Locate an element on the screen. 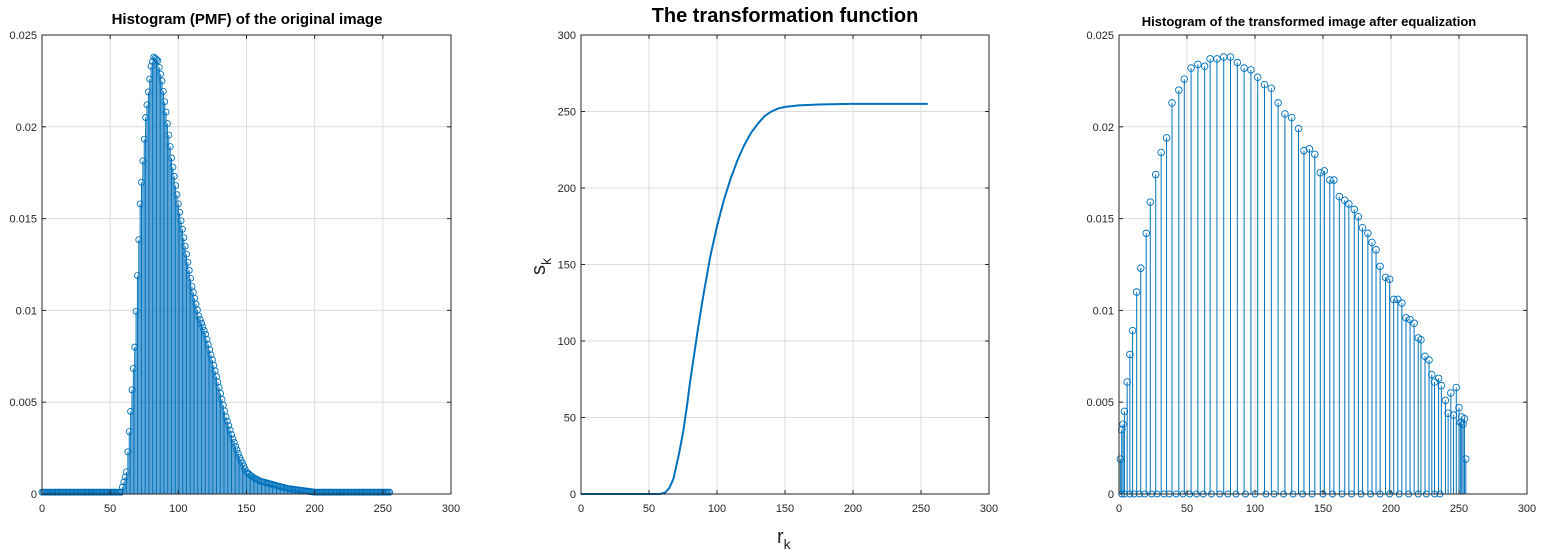 Image resolution: width=1549 pixels, height=560 pixels. y-tick-label: 0.02 is located at coordinates (26, 128).